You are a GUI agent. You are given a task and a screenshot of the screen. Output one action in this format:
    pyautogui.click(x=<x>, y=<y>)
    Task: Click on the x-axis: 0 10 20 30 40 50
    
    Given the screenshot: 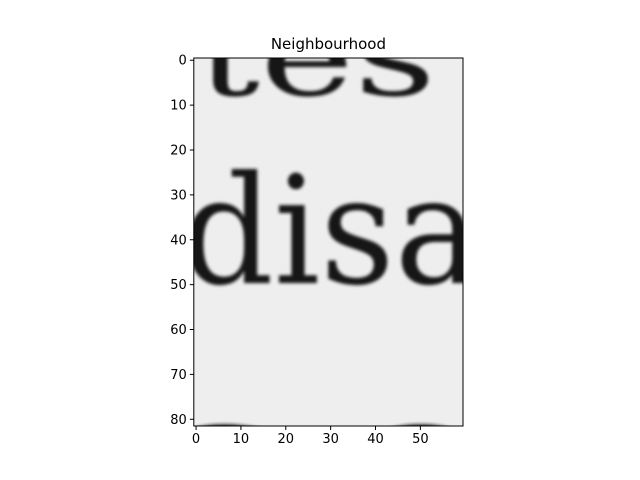 What is the action you would take?
    pyautogui.click(x=310, y=436)
    